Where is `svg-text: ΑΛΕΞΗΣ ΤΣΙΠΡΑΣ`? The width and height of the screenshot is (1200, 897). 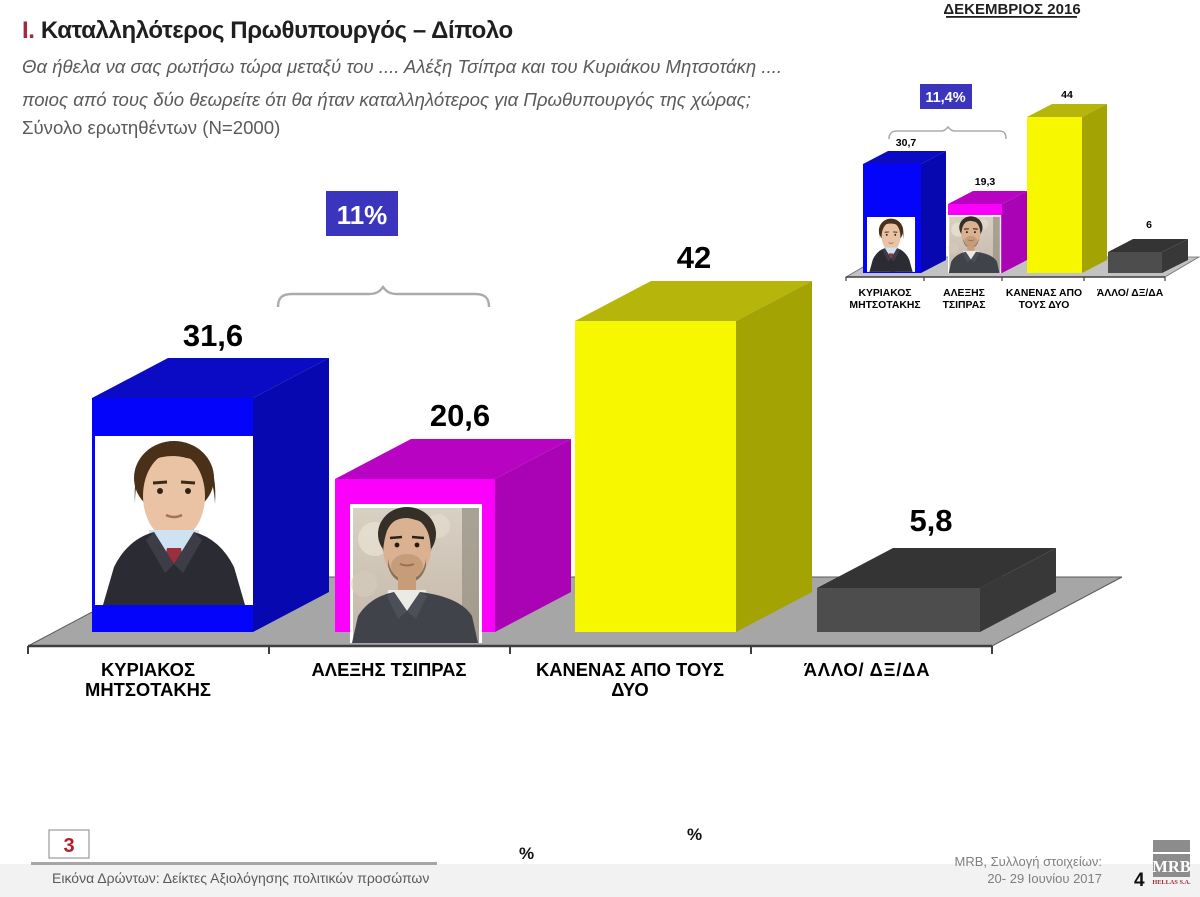
svg-text: ΑΛΕΞΗΣ ΤΣΙΠΡΑΣ is located at coordinates (389, 669).